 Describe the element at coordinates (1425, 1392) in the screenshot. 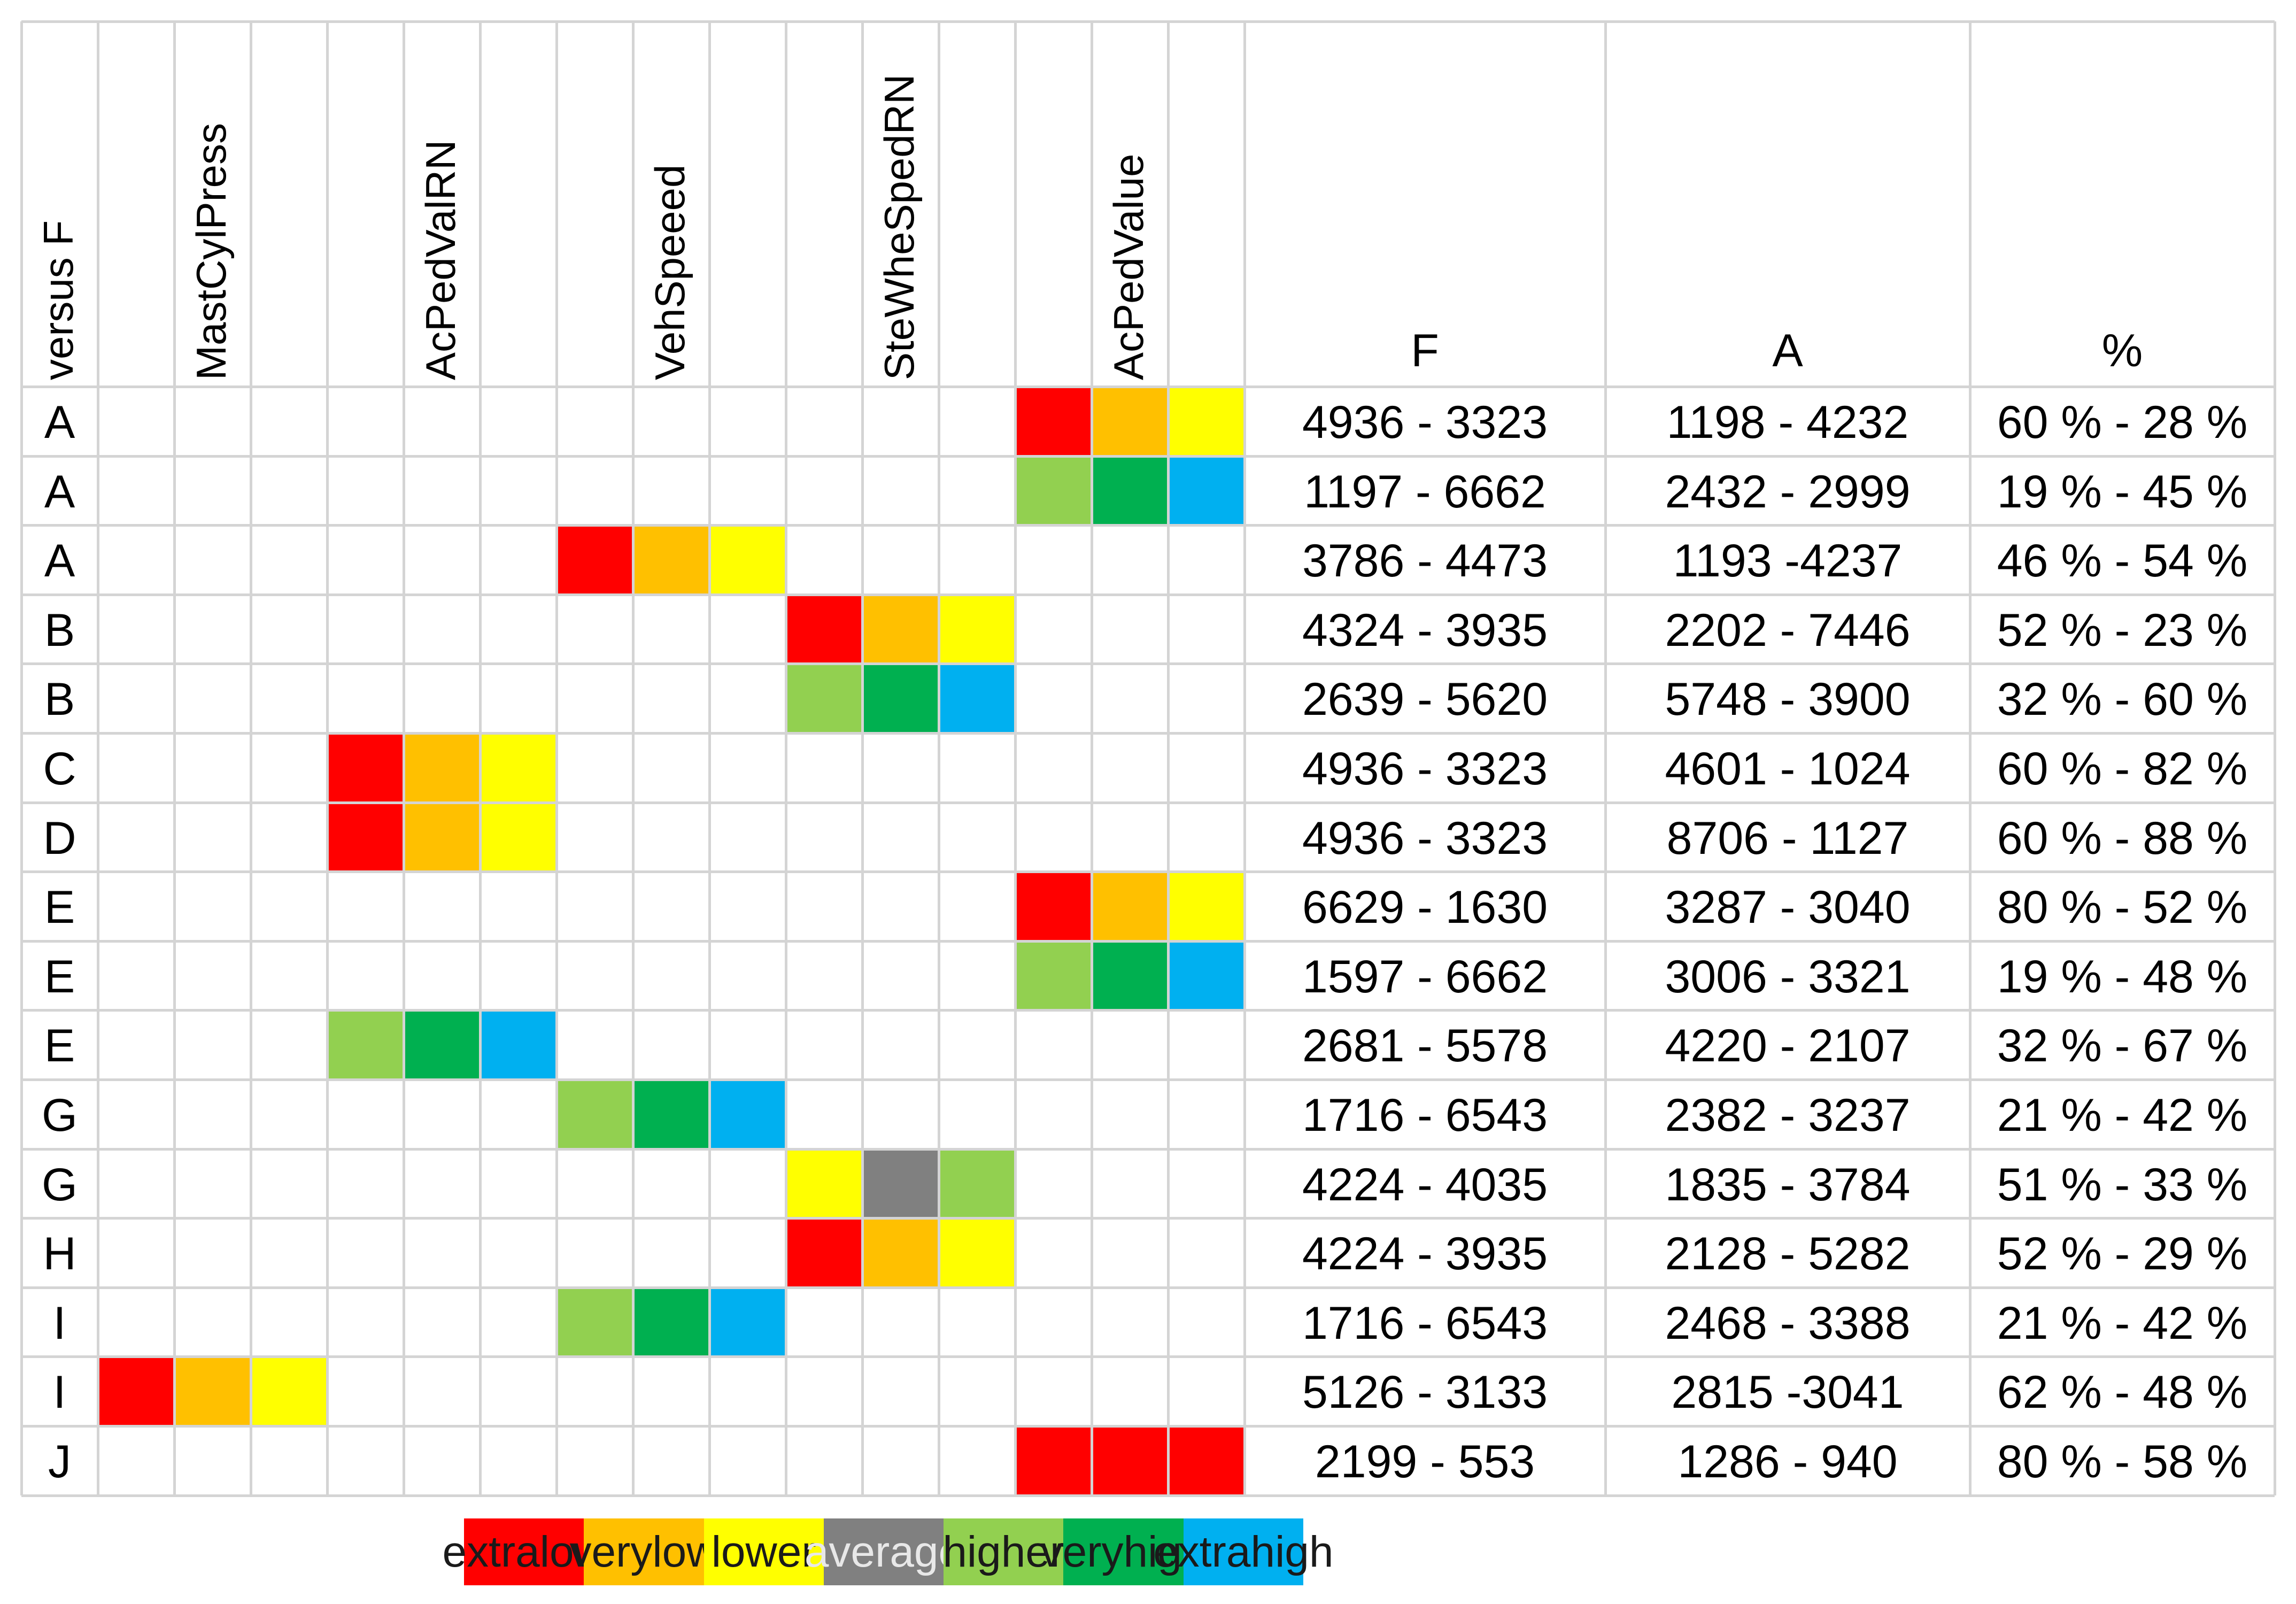

I see `value-f: 5126 - 3133` at that location.